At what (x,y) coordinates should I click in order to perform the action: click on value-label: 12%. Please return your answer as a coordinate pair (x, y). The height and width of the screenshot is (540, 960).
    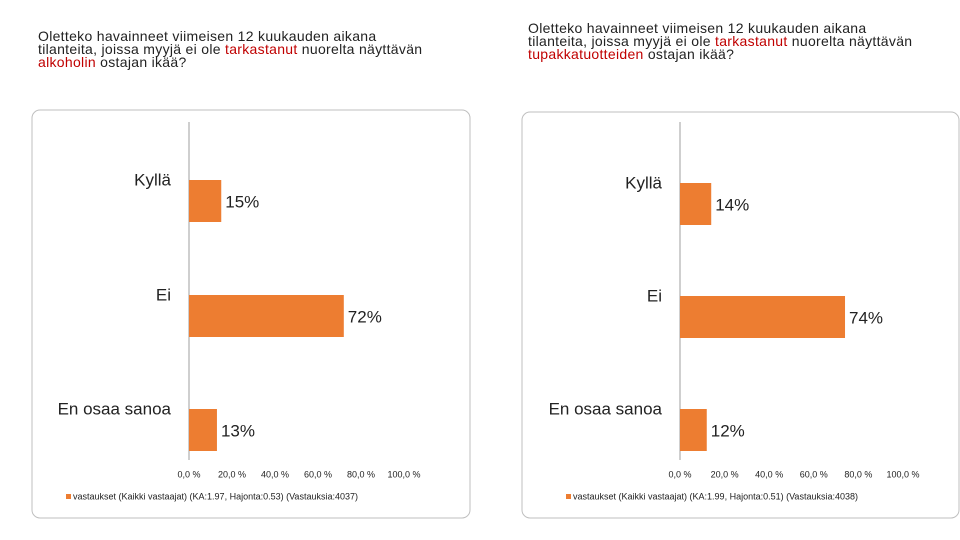
    Looking at the image, I should click on (728, 430).